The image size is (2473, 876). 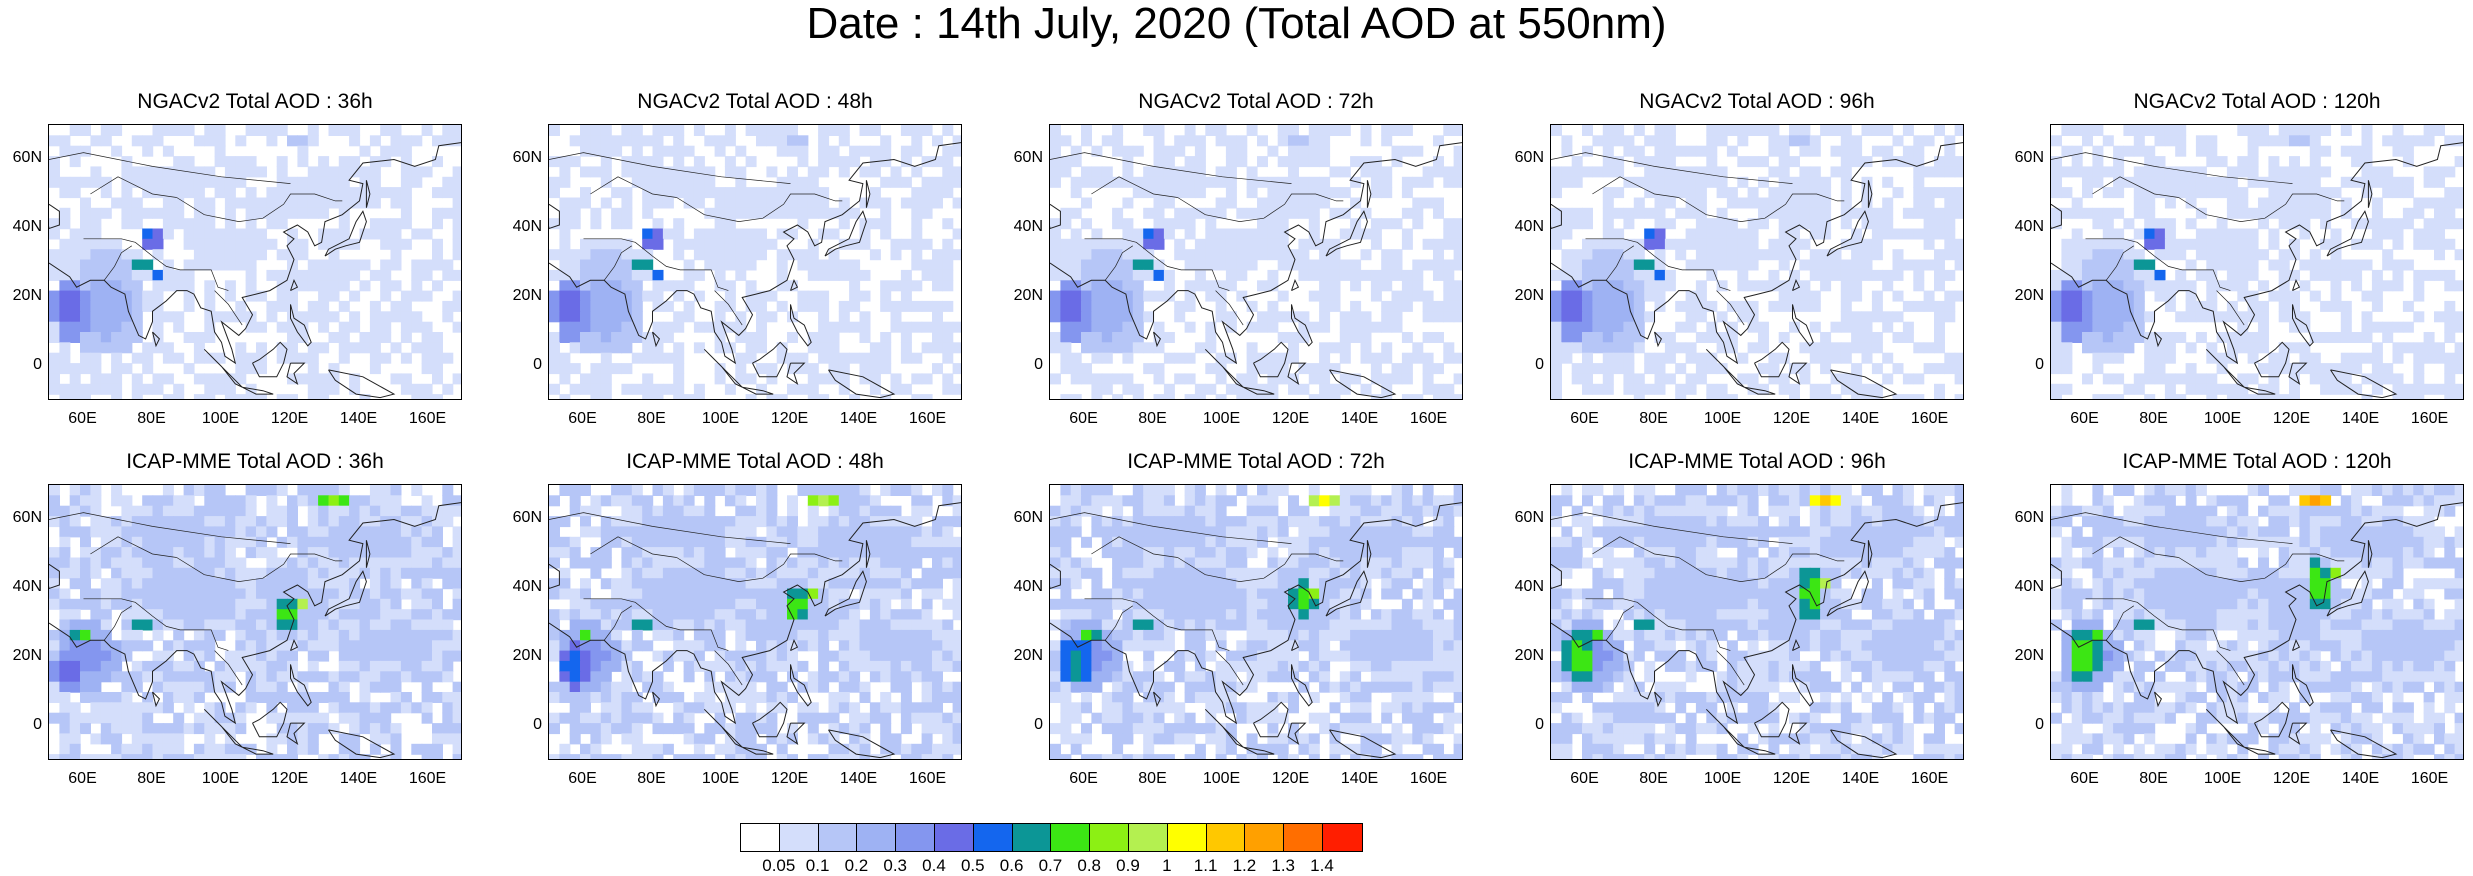 What do you see at coordinates (2257, 102) in the screenshot?
I see `panel-title: NGACv2 Total AOD : 120h` at bounding box center [2257, 102].